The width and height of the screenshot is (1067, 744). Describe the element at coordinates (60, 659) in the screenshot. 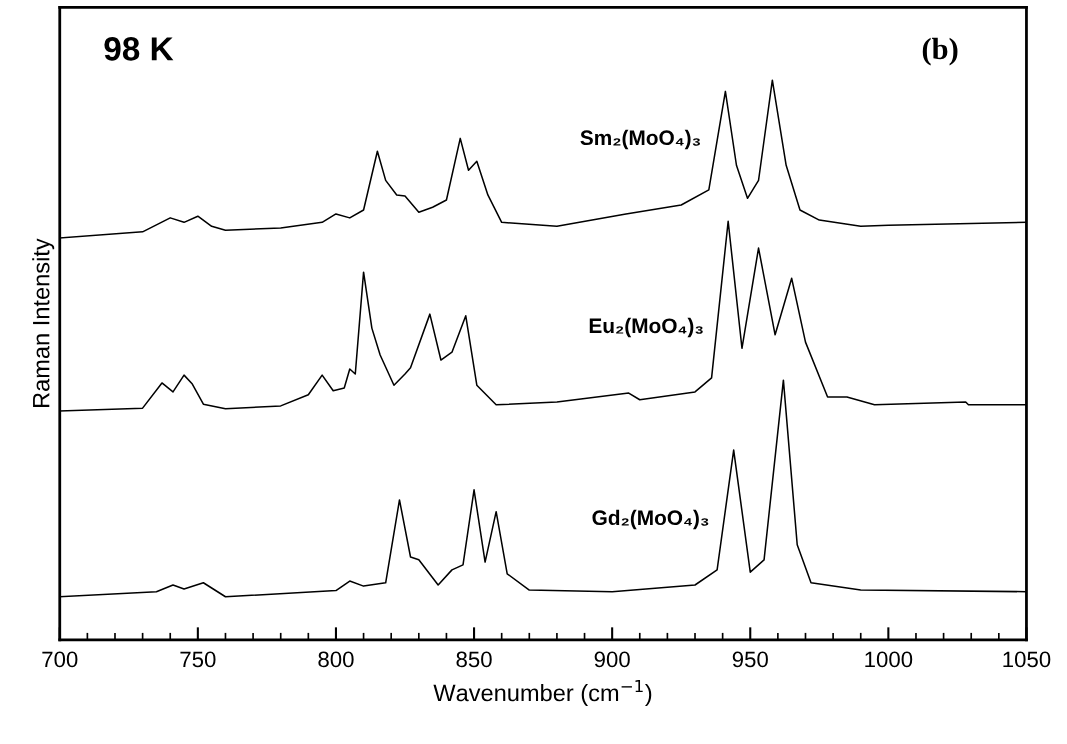

I see `x-tick-label: 700` at that location.